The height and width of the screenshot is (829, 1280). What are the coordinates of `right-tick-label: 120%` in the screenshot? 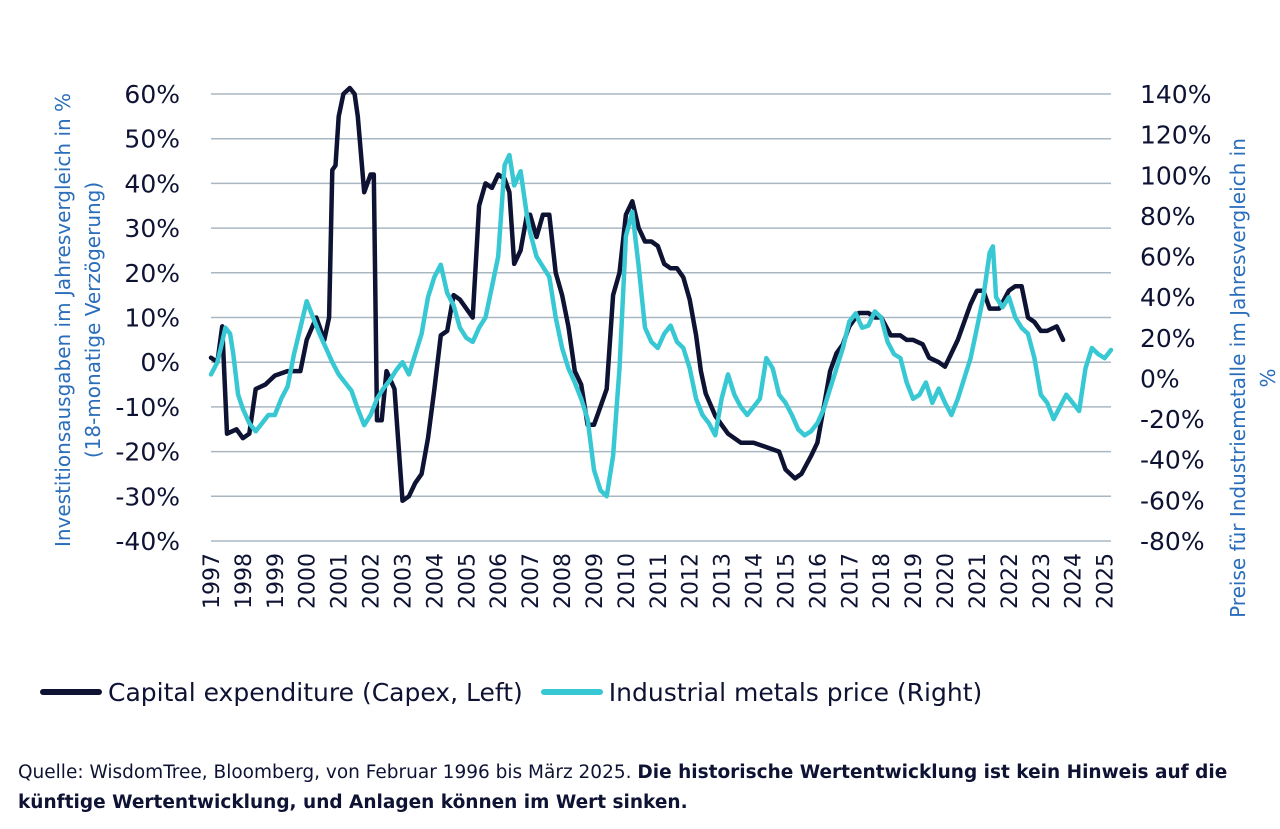 It's located at (1175, 135).